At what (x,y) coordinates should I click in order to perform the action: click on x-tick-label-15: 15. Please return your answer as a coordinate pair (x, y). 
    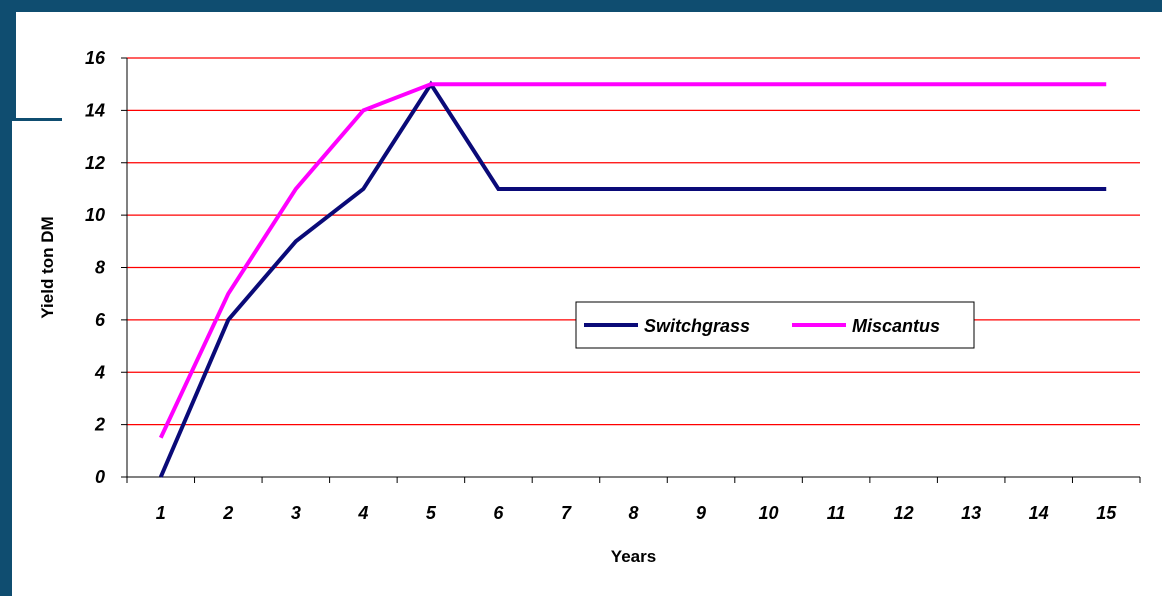
    Looking at the image, I should click on (1106, 513).